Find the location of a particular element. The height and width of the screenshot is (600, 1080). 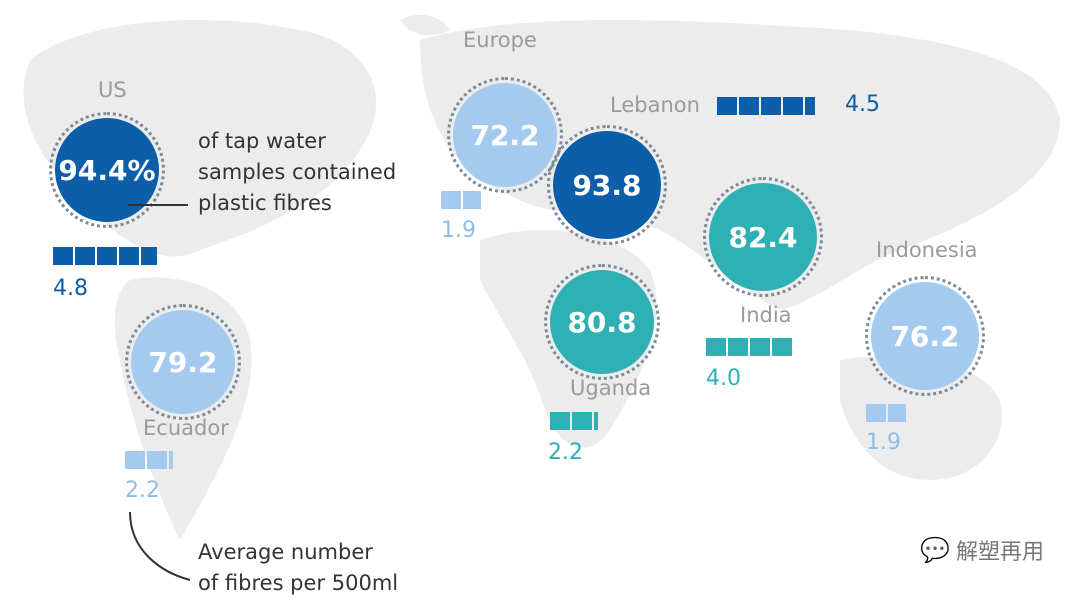

fibres-value: 4.8 is located at coordinates (70, 288).